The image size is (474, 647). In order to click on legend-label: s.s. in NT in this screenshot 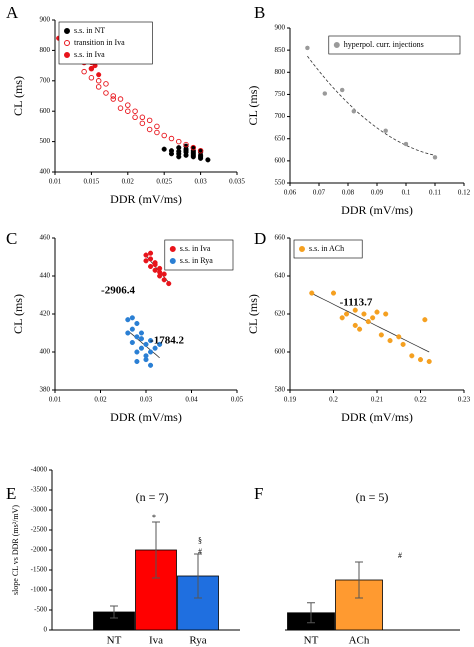, I will do `click(89, 30)`.